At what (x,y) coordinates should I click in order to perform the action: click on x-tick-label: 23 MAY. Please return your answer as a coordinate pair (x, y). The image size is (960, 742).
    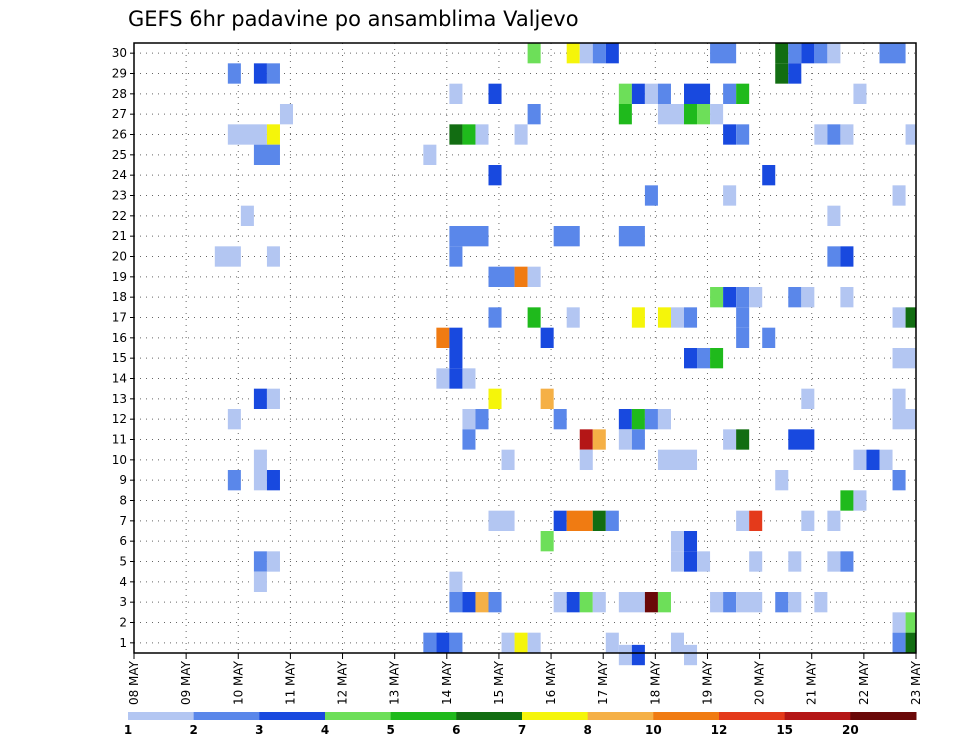
    Looking at the image, I should click on (916, 682).